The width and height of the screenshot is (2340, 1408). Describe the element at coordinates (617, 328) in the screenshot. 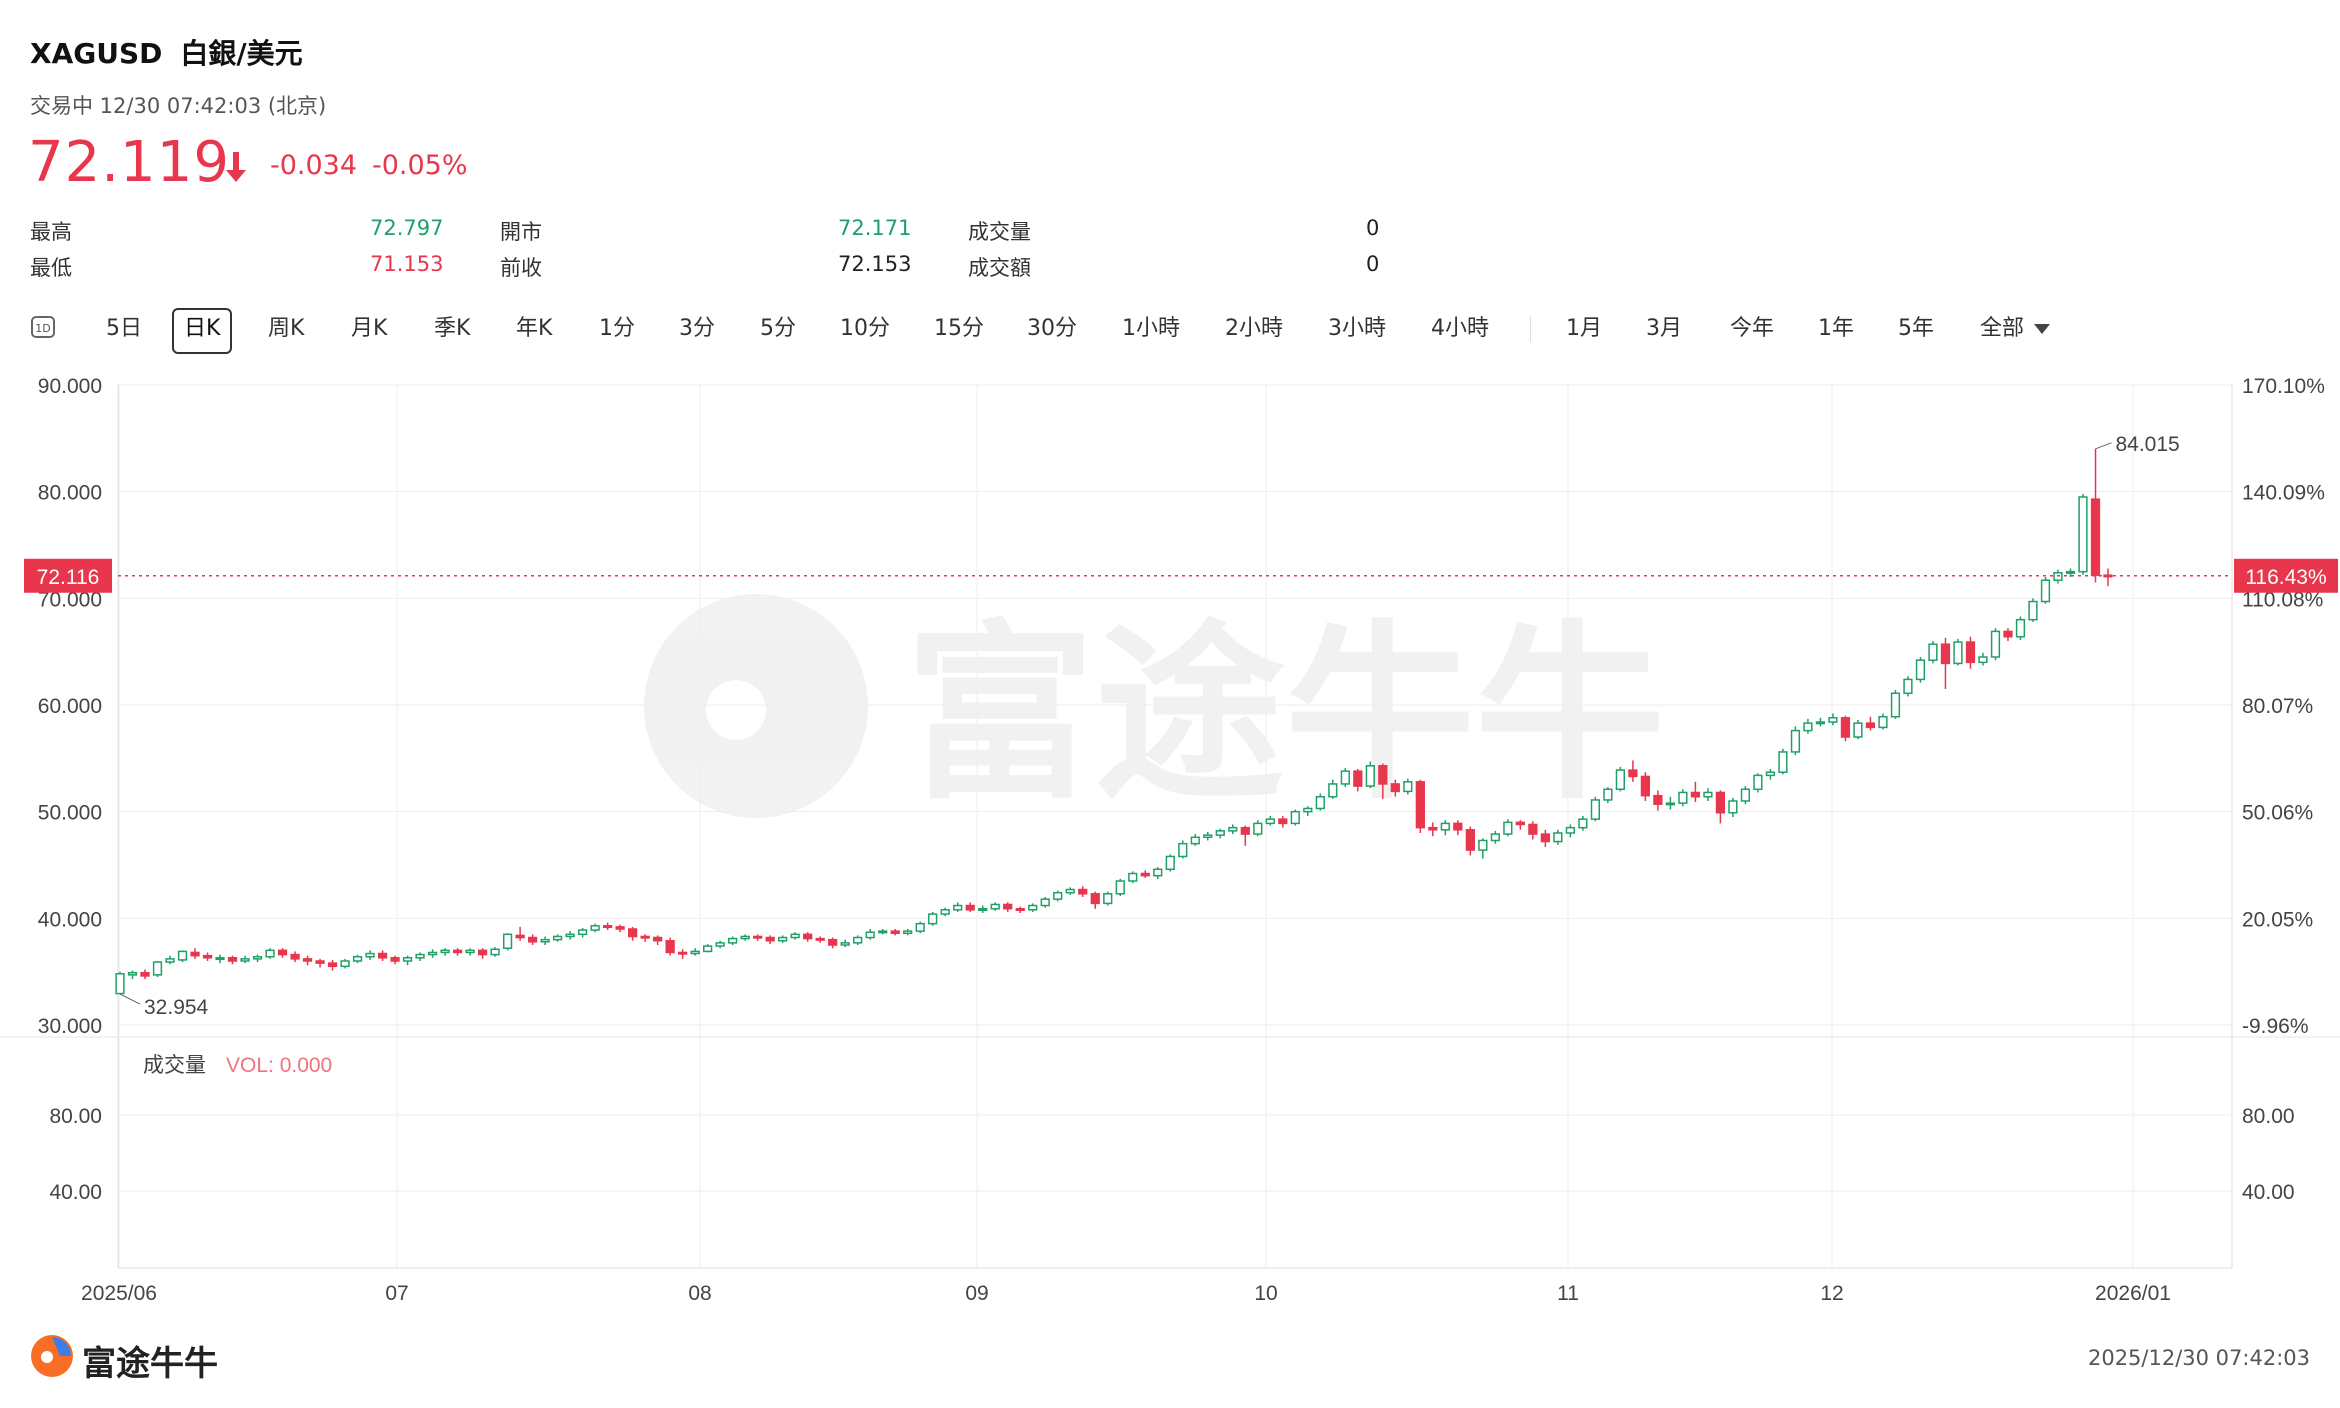

I see `tab-1min: 1分` at that location.